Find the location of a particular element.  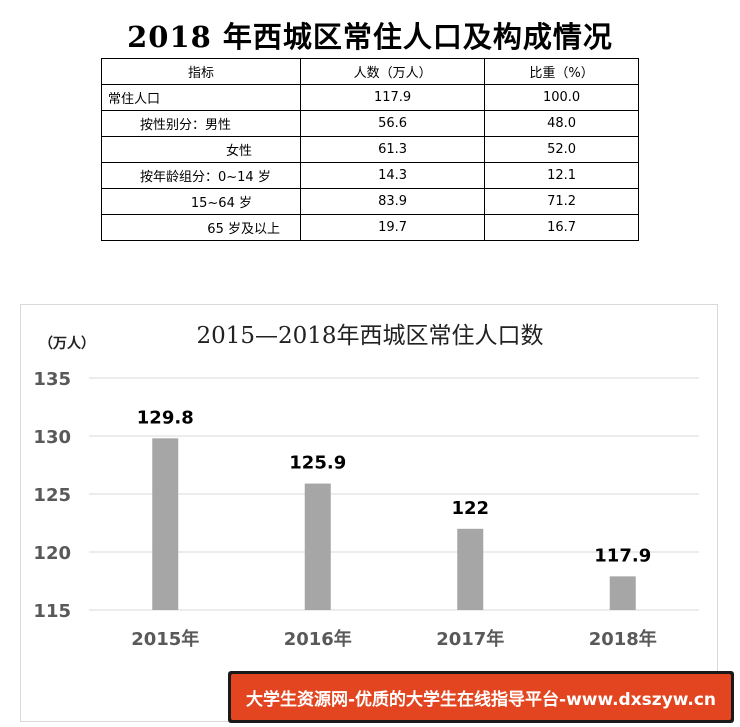

x-tick-label: 2018年 is located at coordinates (623, 639).